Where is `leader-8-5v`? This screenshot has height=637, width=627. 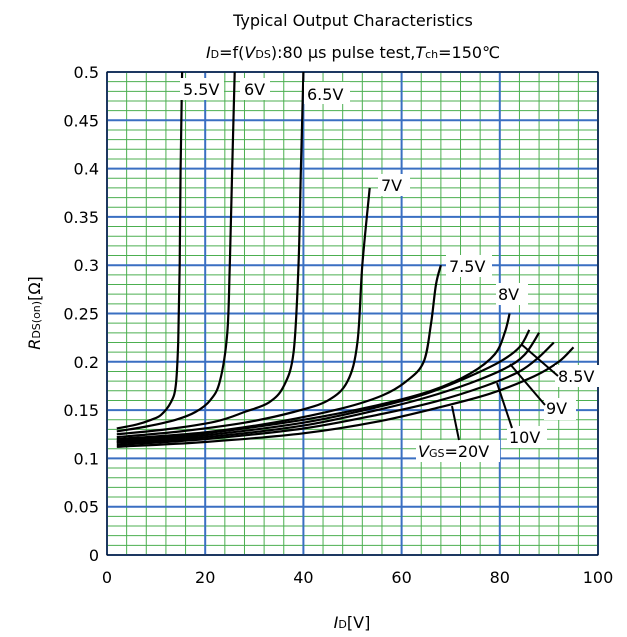 leader-8-5v is located at coordinates (539, 360).